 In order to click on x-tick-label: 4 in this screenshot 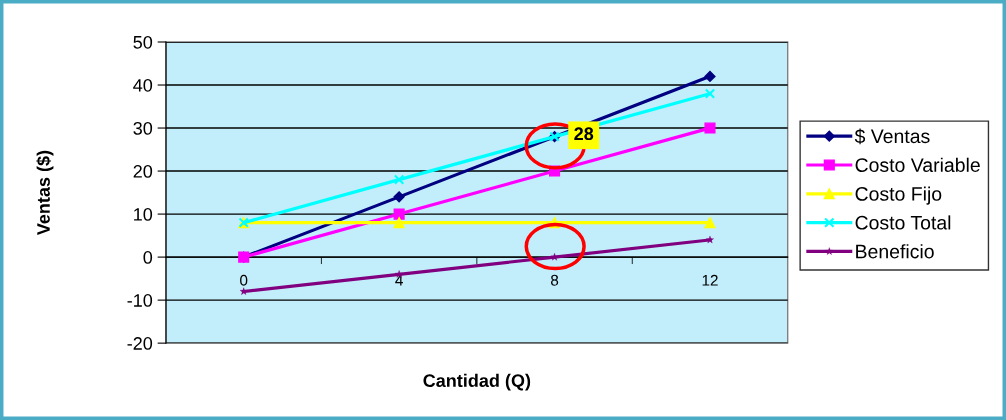, I will do `click(399, 280)`.